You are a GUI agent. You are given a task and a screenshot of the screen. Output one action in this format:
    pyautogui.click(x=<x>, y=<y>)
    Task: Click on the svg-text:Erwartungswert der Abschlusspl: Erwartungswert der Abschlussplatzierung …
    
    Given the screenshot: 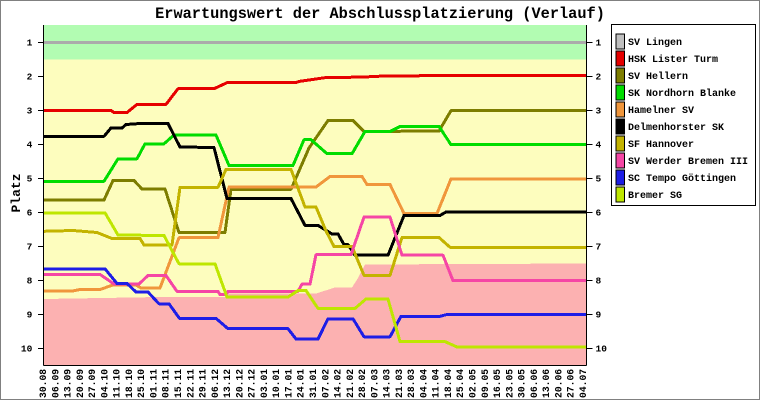 What is the action you would take?
    pyautogui.click(x=380, y=14)
    